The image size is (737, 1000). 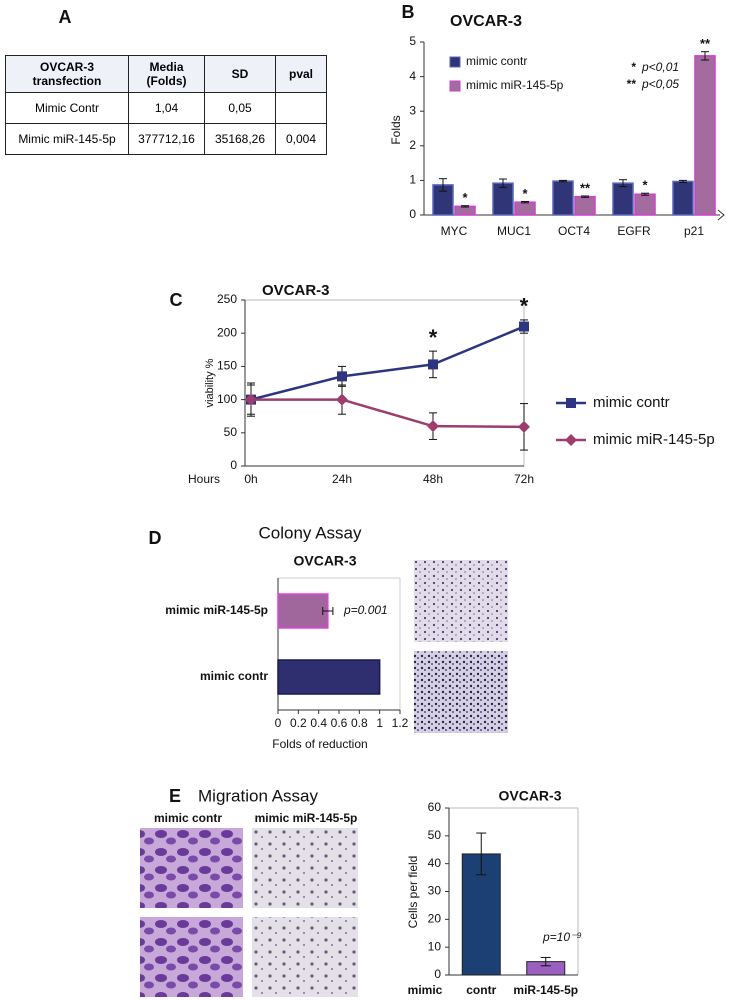 What do you see at coordinates (319, 744) in the screenshot?
I see `x-axis-label: Folds of reduction` at bounding box center [319, 744].